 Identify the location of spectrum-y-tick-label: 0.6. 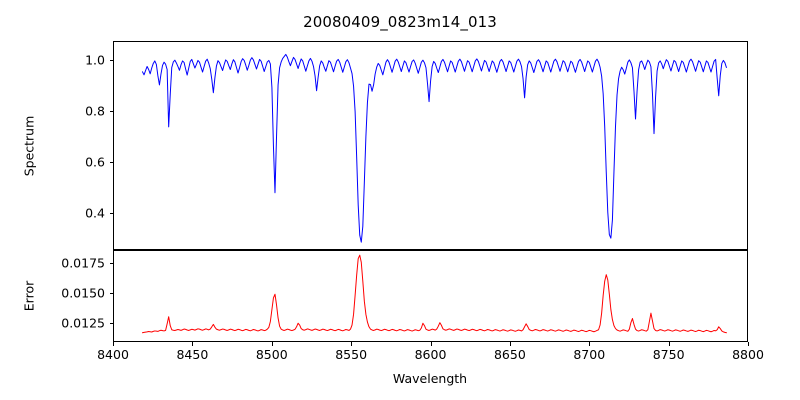
(95, 162).